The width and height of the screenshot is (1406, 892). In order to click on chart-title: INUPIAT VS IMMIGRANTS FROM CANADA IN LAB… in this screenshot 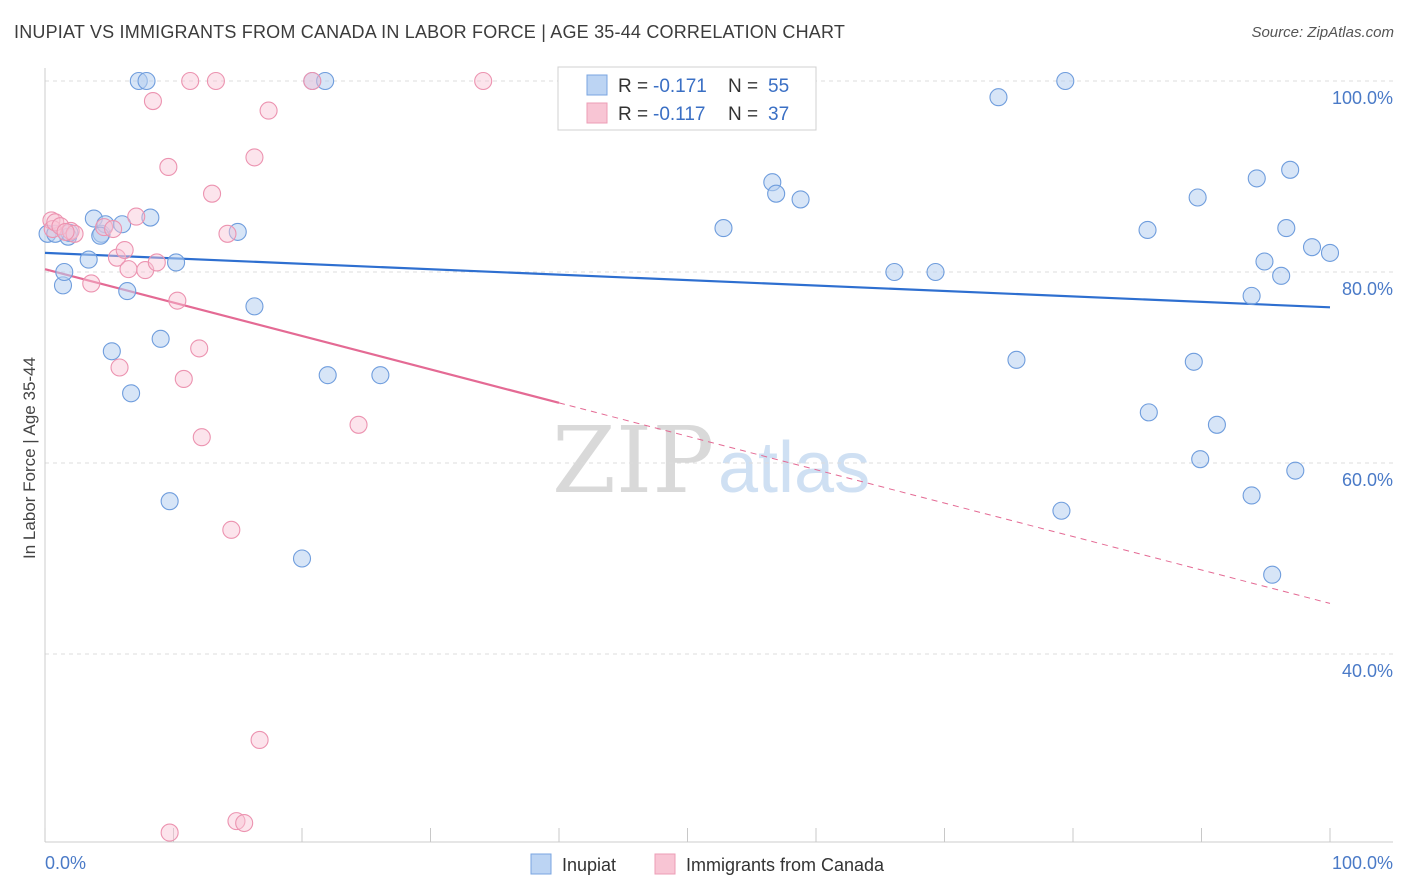, I will do `click(430, 32)`.